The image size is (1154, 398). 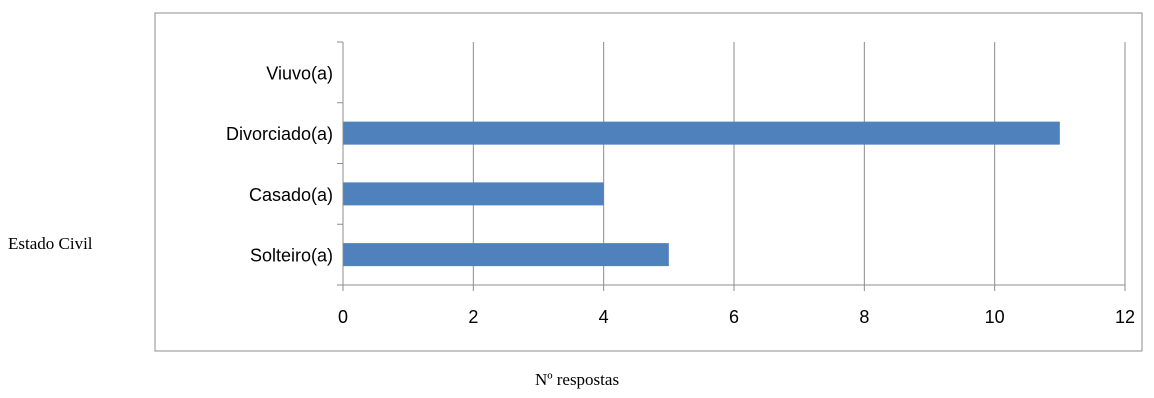 What do you see at coordinates (343, 317) in the screenshot?
I see `x-tick-label-0: 0` at bounding box center [343, 317].